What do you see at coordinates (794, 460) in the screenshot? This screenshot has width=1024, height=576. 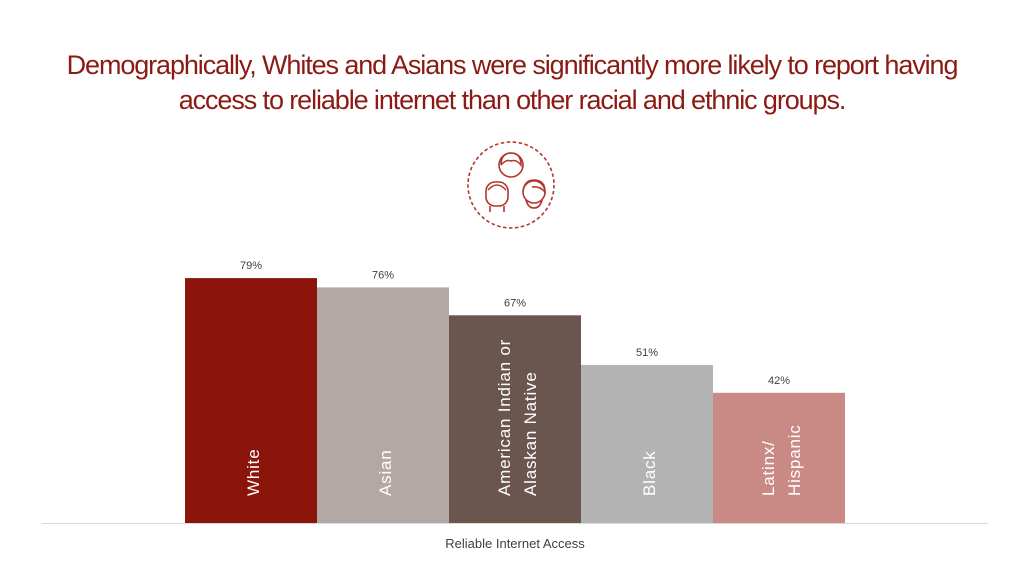 I see `category-label-5-line-2: Hispanic` at bounding box center [794, 460].